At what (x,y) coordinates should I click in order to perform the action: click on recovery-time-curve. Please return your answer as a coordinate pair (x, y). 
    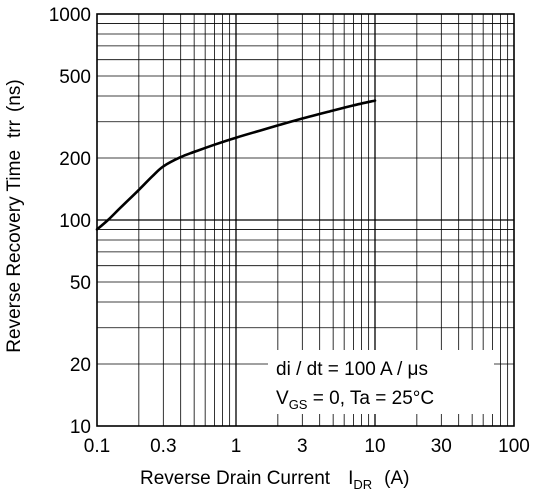
    Looking at the image, I should click on (236, 165).